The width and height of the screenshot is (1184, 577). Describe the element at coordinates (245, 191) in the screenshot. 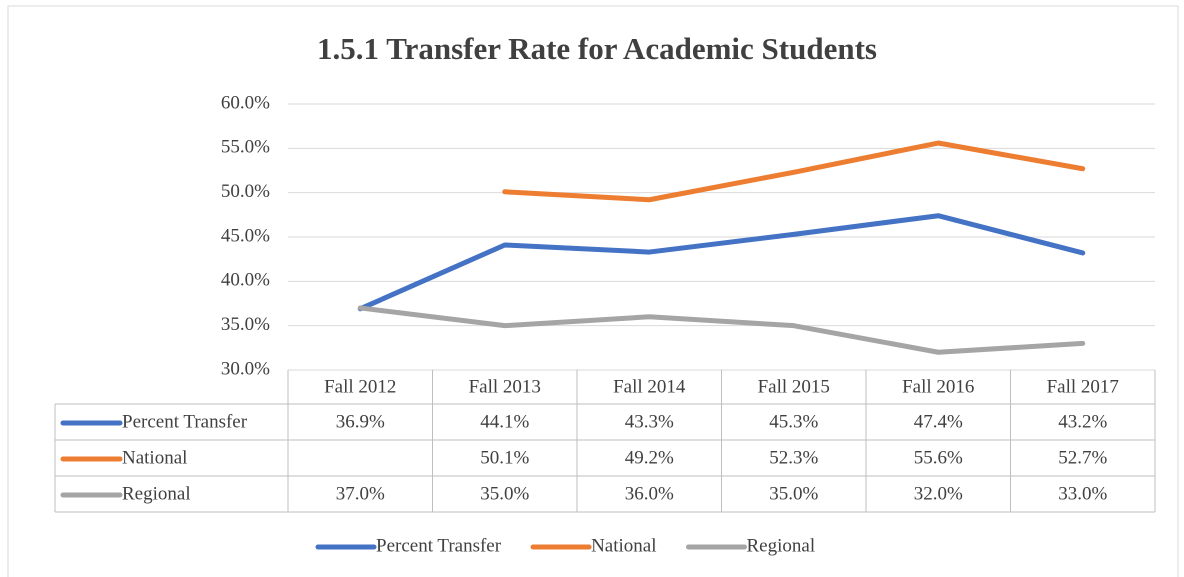

I see `y-tick-label: 50.0%` at that location.